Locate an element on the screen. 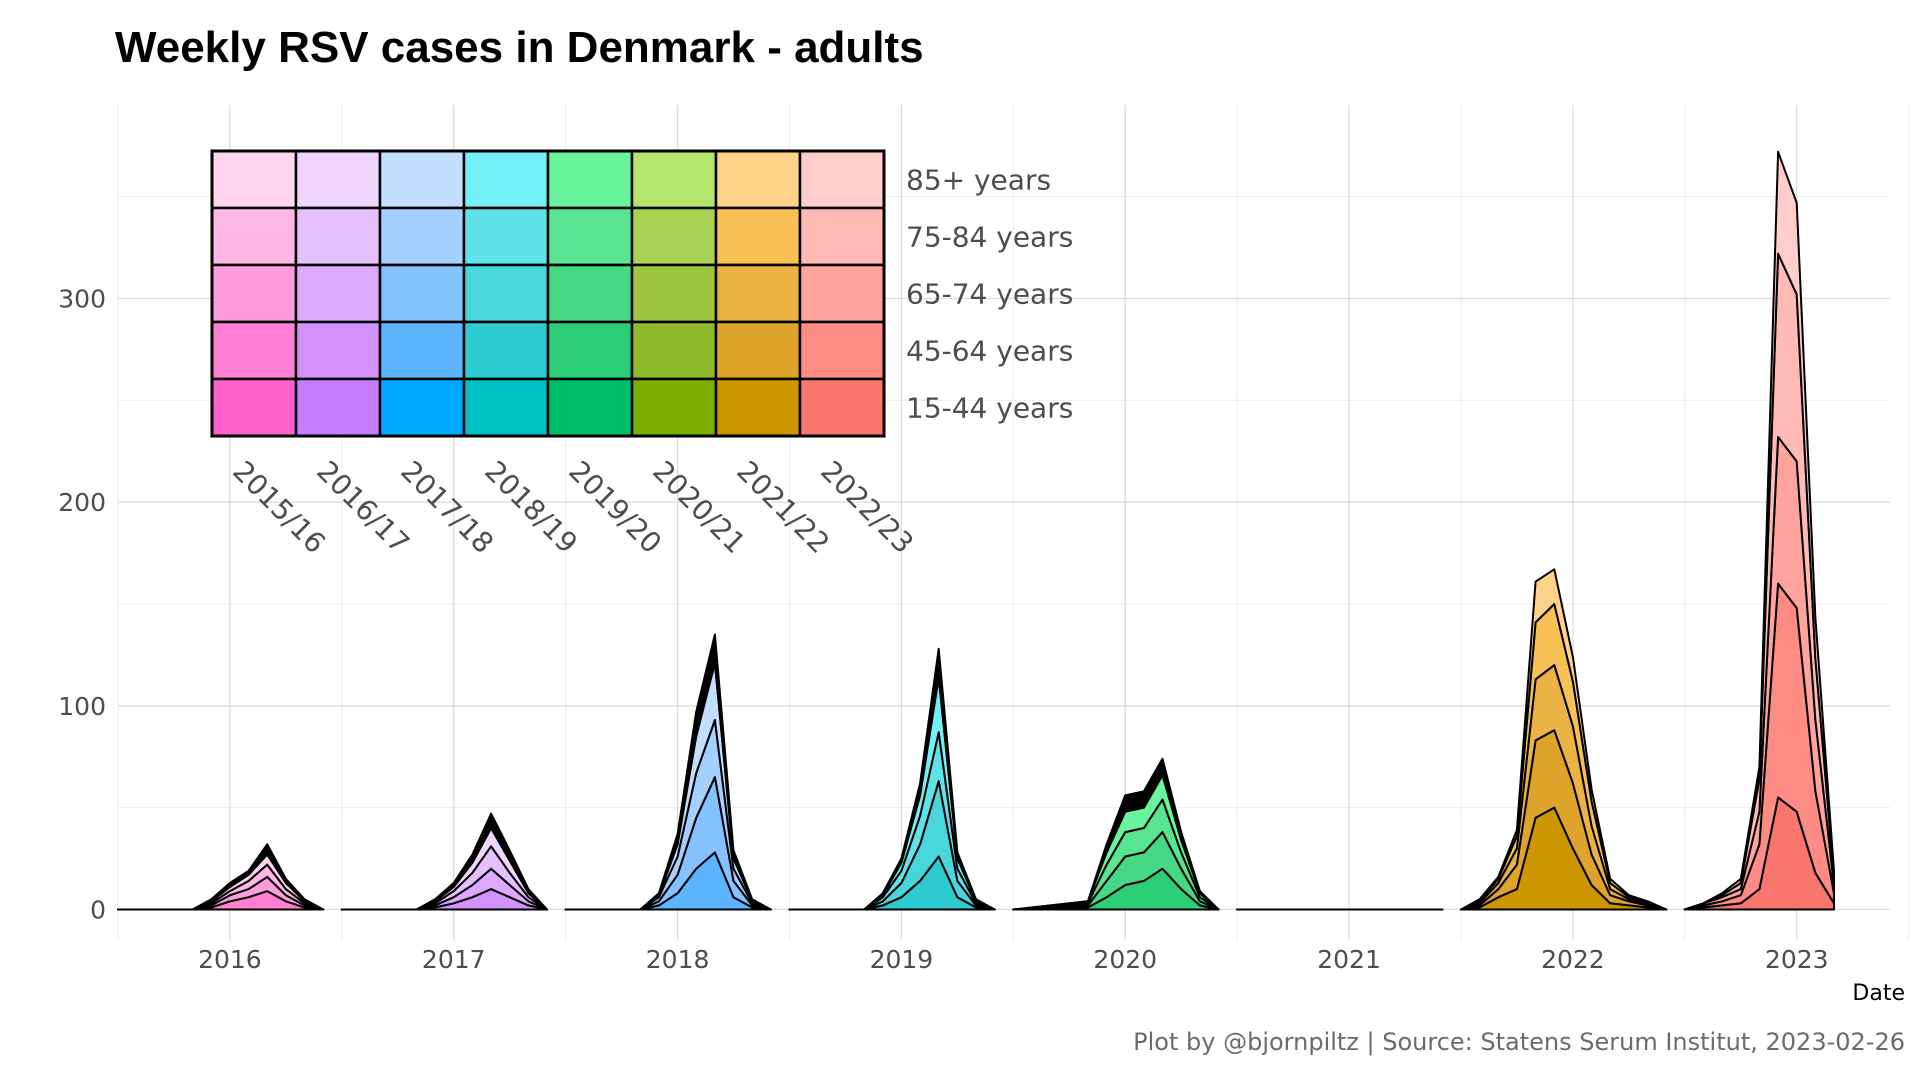 This screenshot has width=1920, height=1080. legend-season-label: 2022/23 is located at coordinates (867, 507).